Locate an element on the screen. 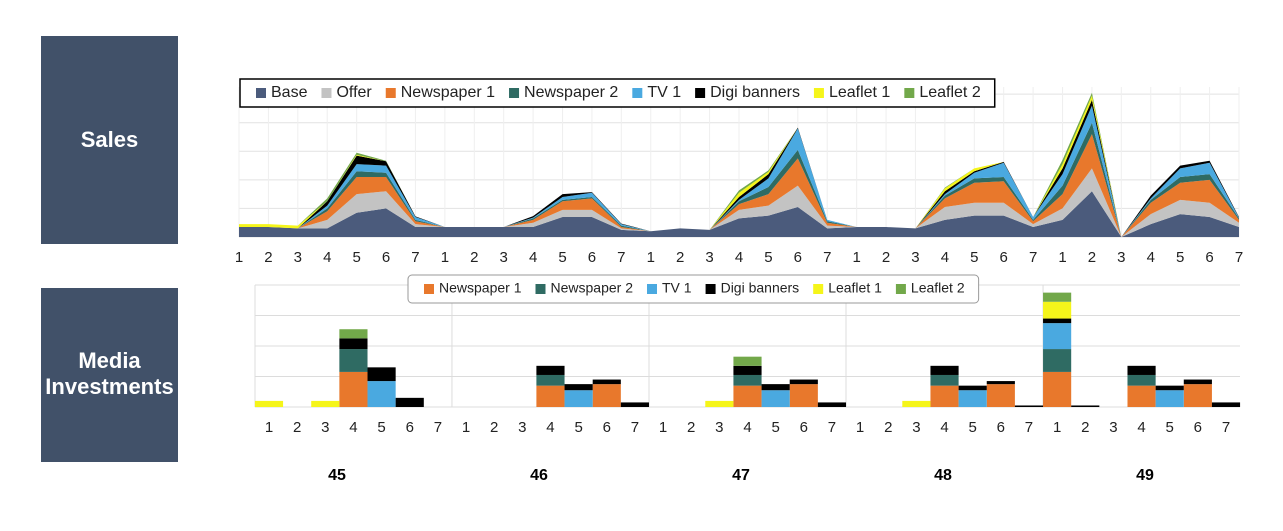 This screenshot has width=1283, height=531. legend-label: Leaflet 1 is located at coordinates (859, 92).